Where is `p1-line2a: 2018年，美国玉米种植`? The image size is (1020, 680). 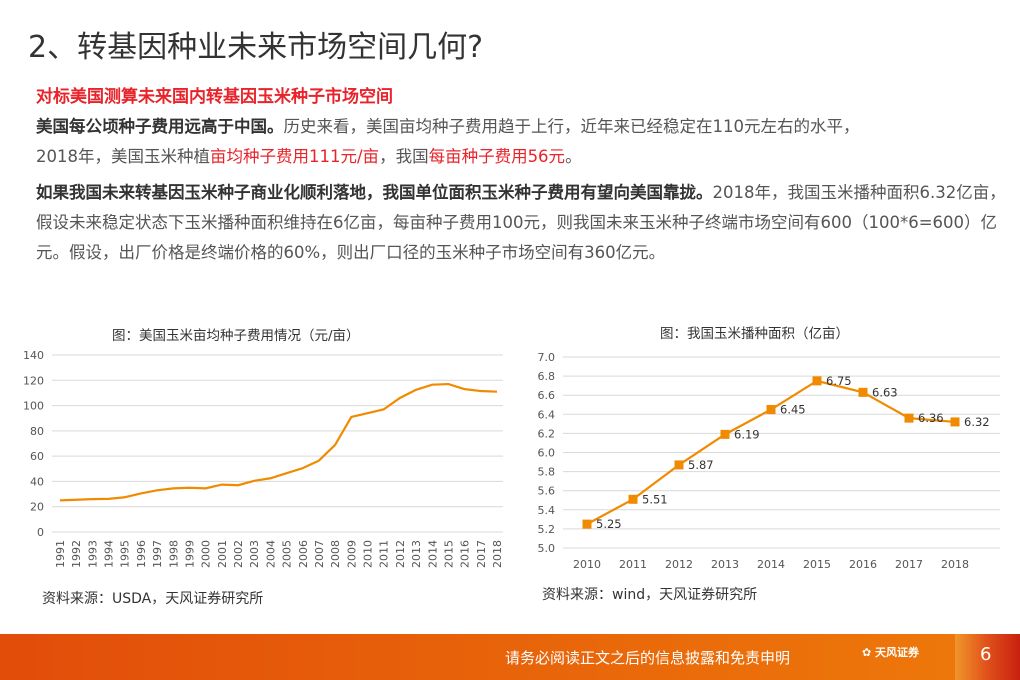 p1-line2a: 2018年，美国玉米种植 is located at coordinates (123, 156).